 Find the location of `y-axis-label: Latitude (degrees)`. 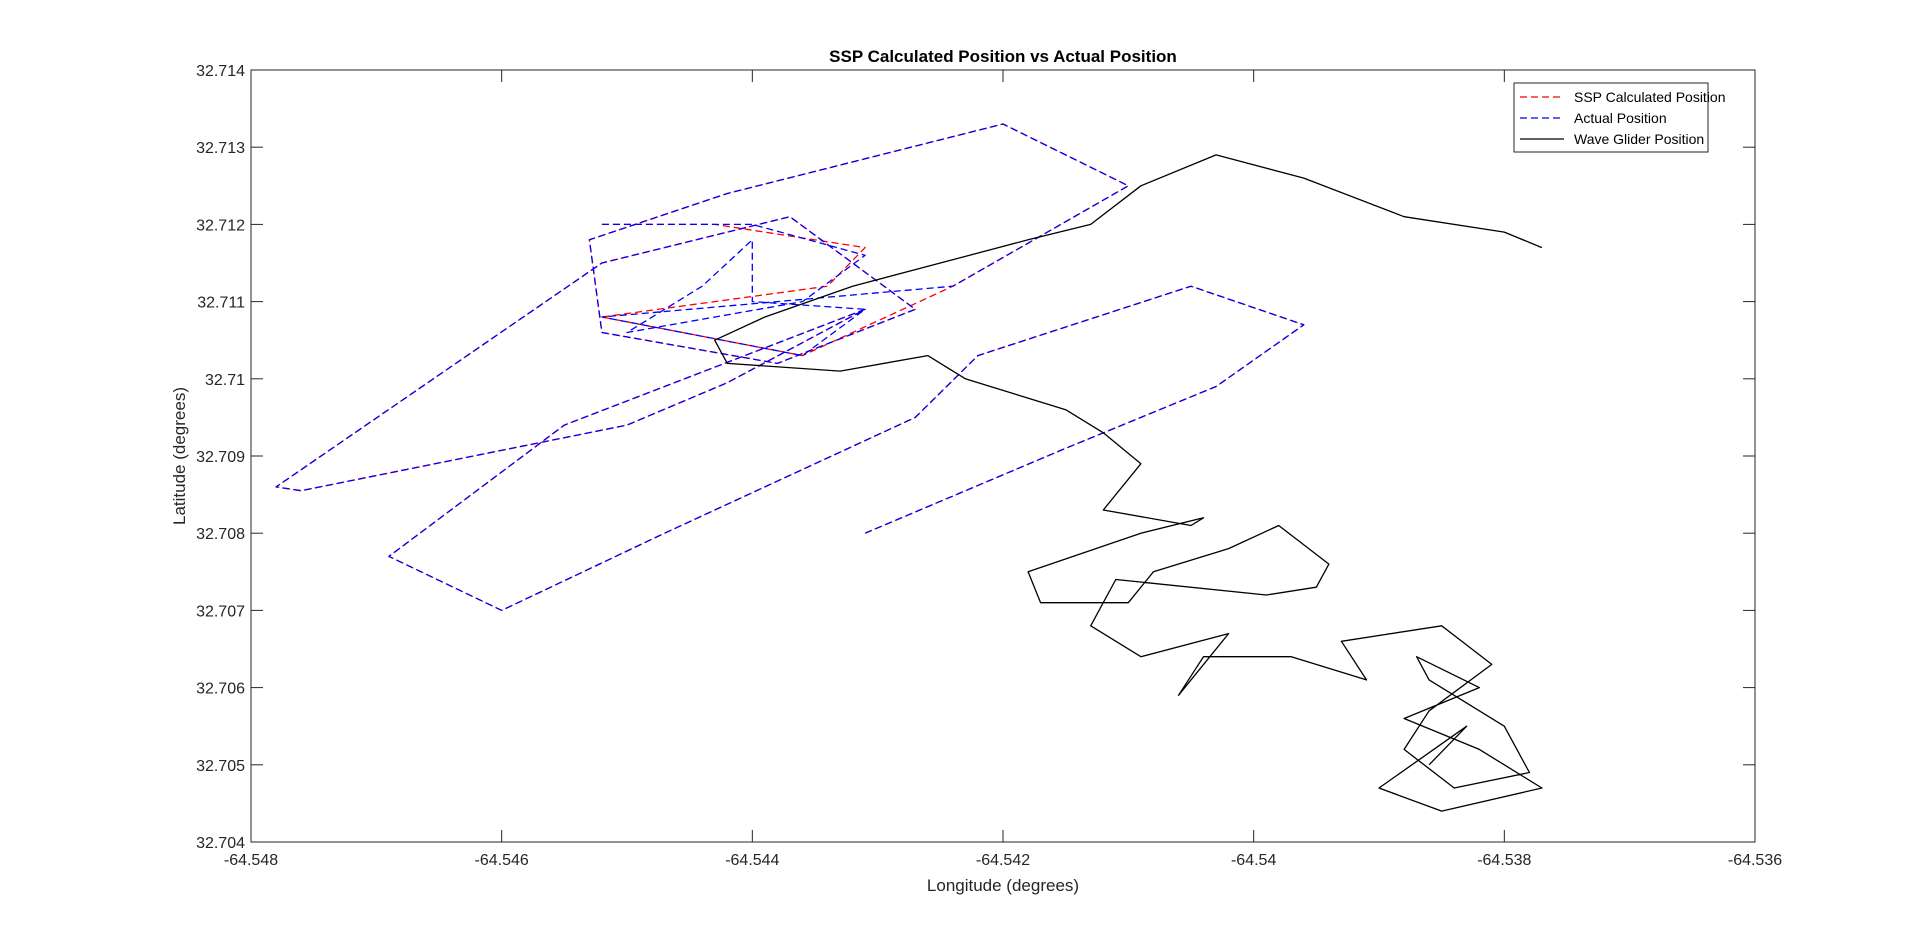

y-axis-label: Latitude (degrees) is located at coordinates (179, 456).